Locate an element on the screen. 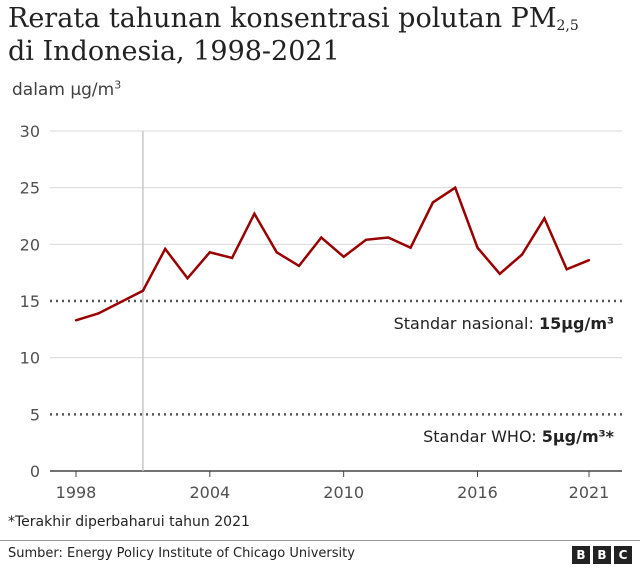 This screenshot has height=570, width=640. y-tick-label: 20 is located at coordinates (30, 244).